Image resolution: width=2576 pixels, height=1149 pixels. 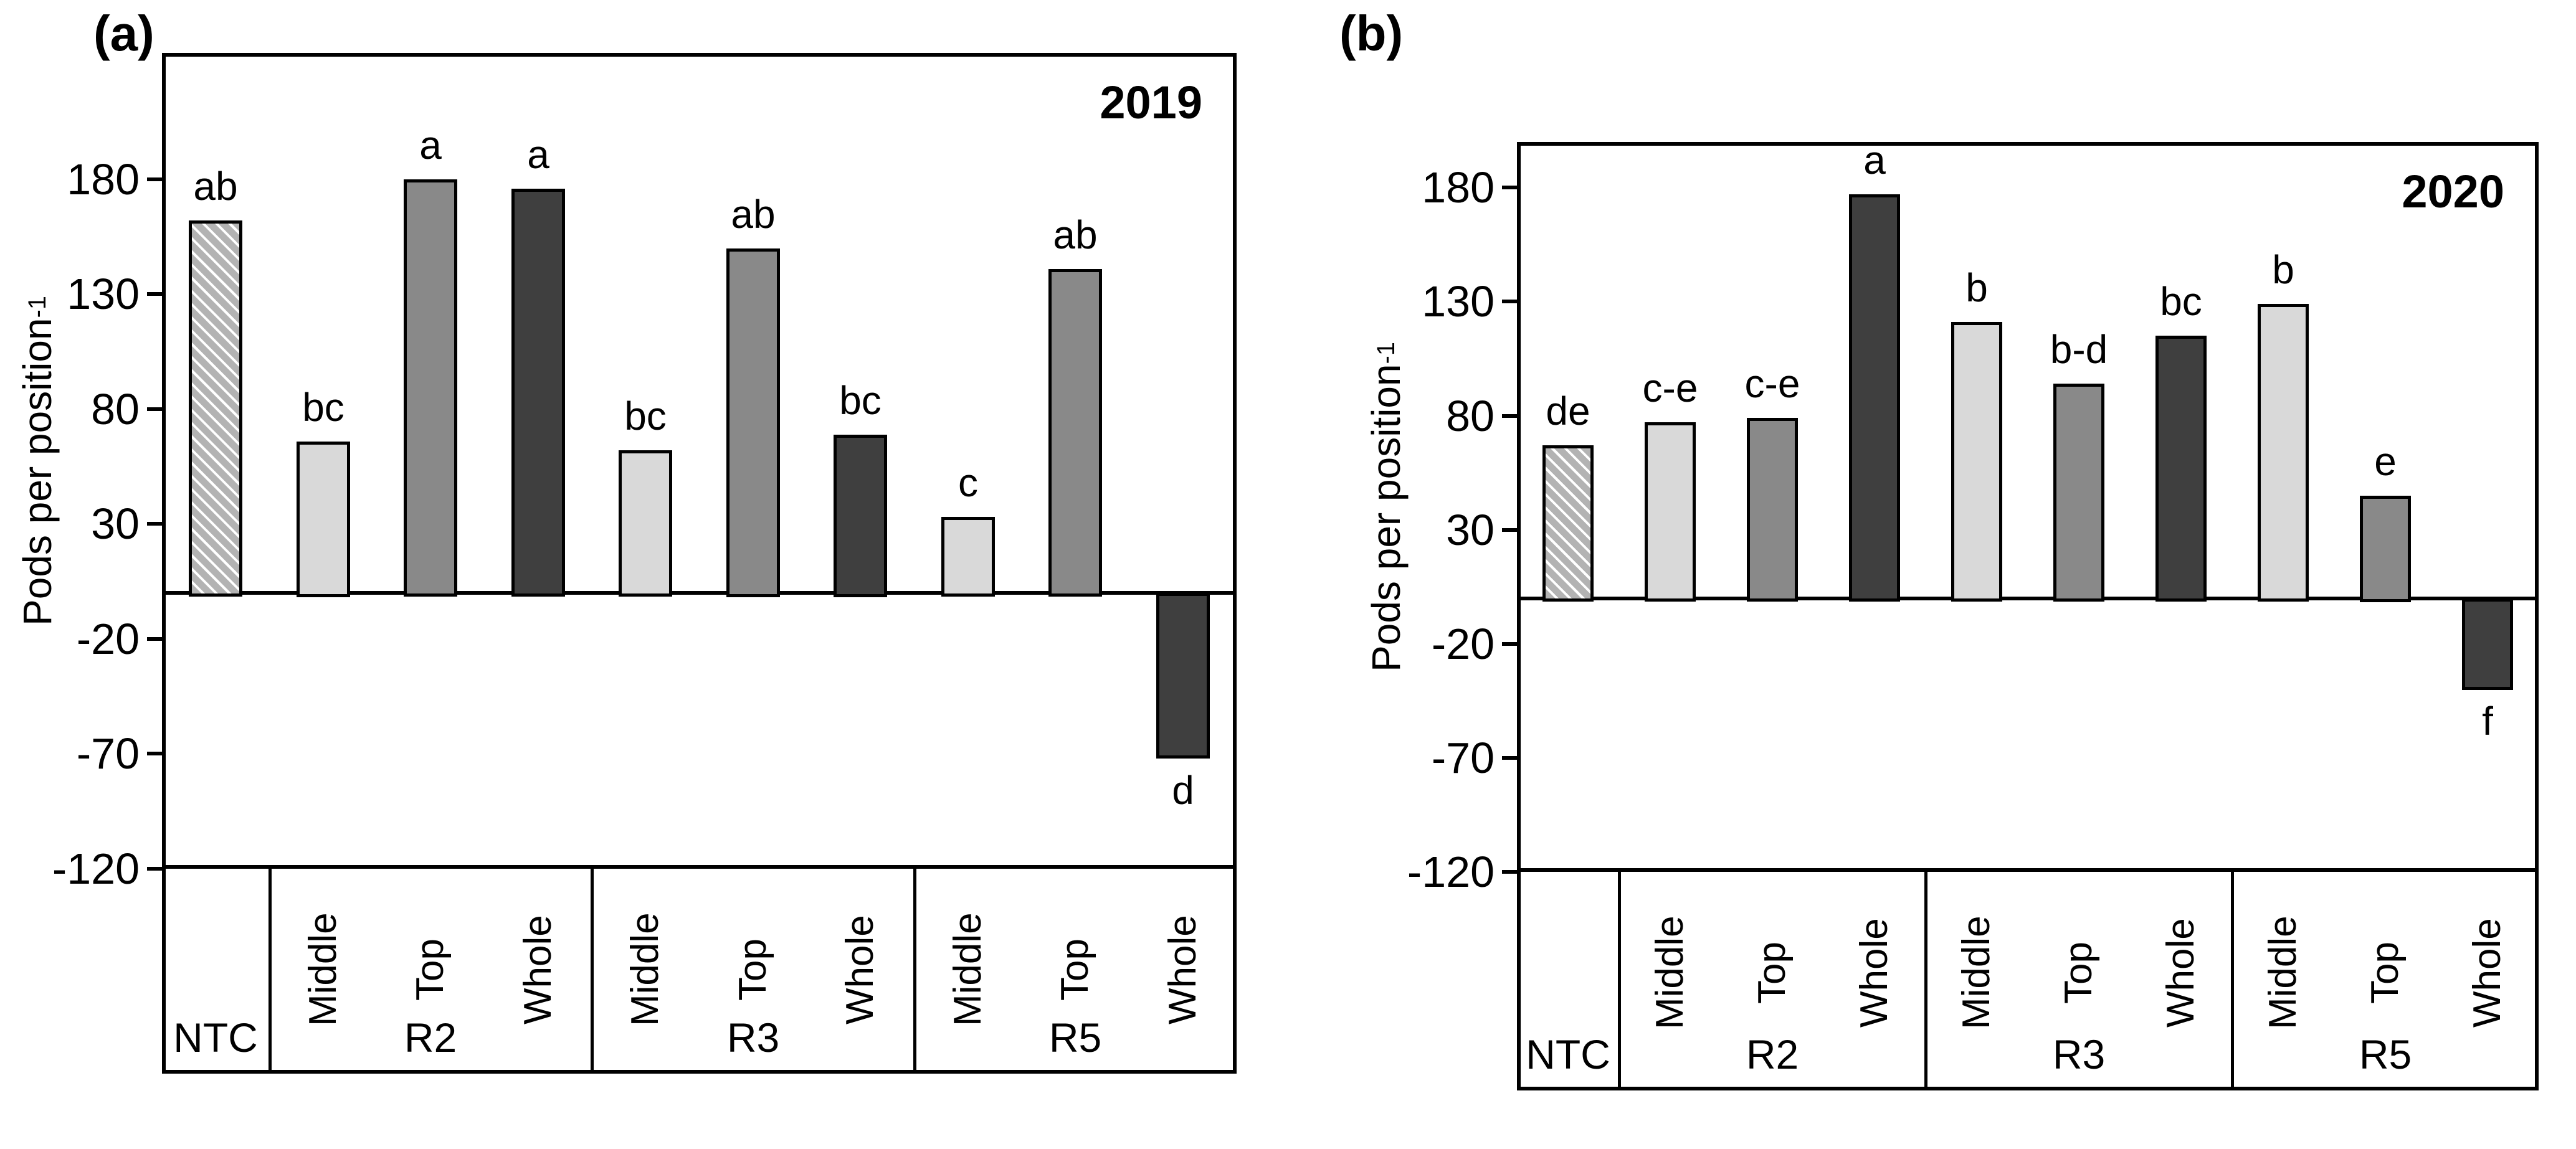 What do you see at coordinates (430, 145) in the screenshot?
I see `sig-letter-r2-top: a` at bounding box center [430, 145].